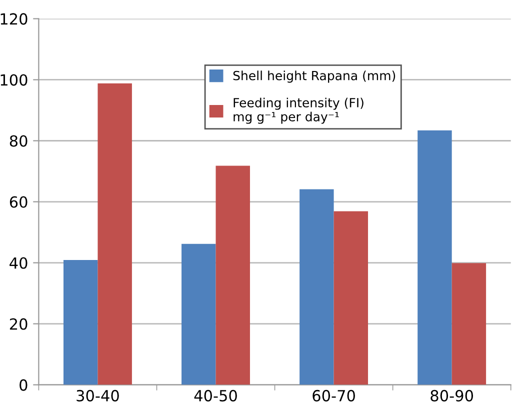 This screenshot has height=416, width=516. I want to click on legend-label: Feeding intensity (FI) mg g⁻¹ per day⁻¹, so click(299, 111).